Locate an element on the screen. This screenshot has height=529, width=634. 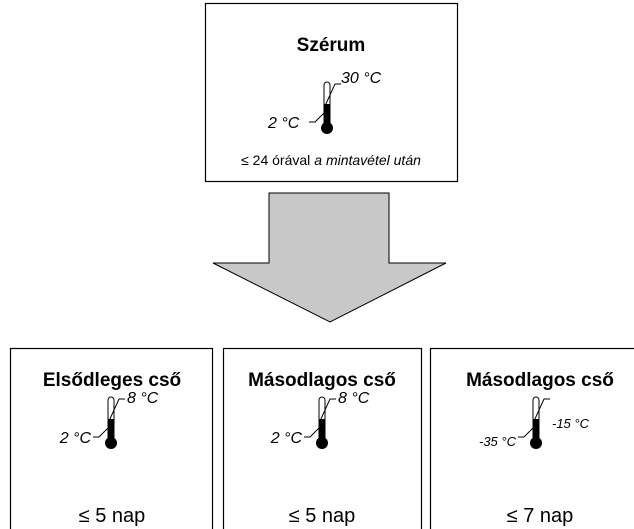
tube-duration: ≤ 7 nap is located at coordinates (540, 516).